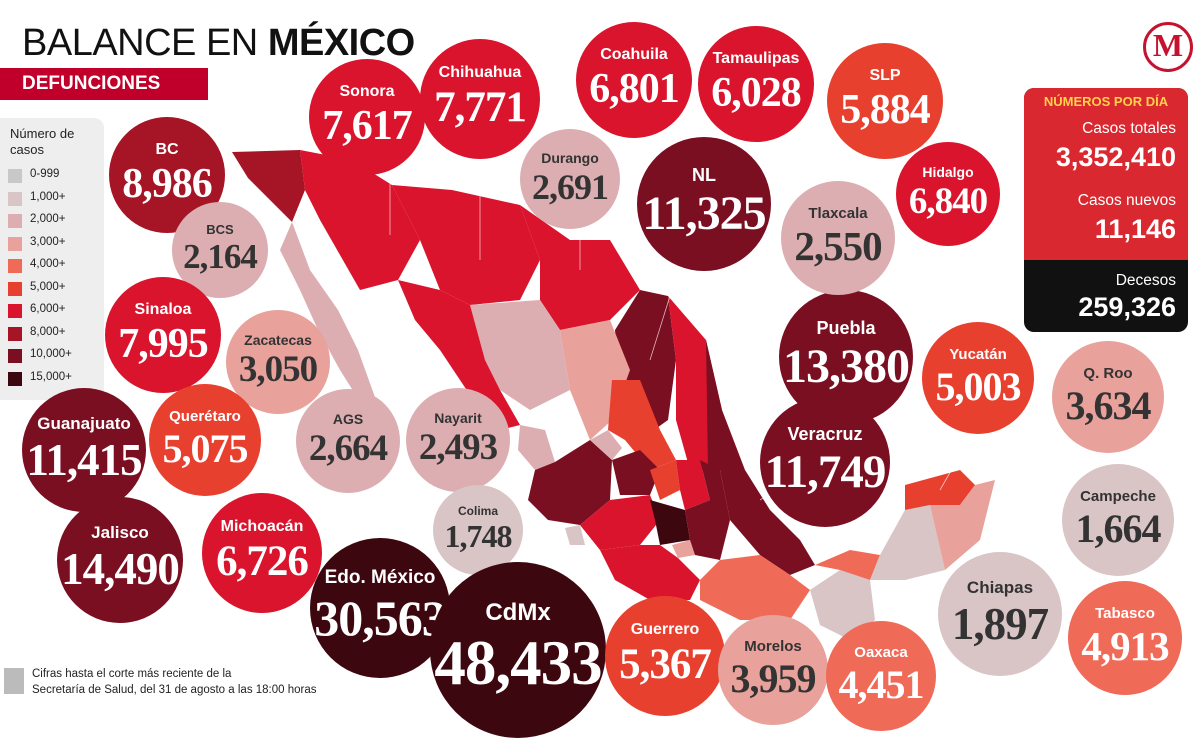  I want to click on milenio-logo: M, so click(1168, 47).